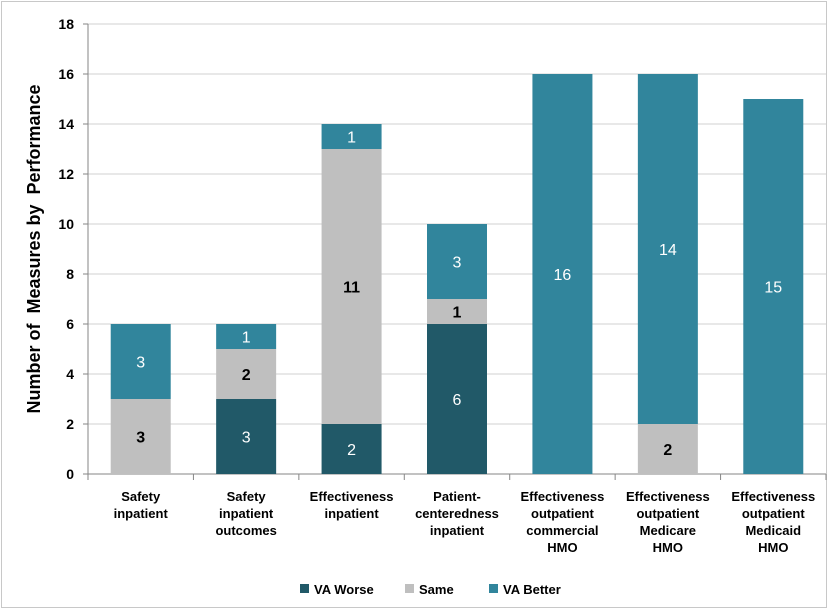 The height and width of the screenshot is (611, 830). I want to click on data-label: 6, so click(457, 400).